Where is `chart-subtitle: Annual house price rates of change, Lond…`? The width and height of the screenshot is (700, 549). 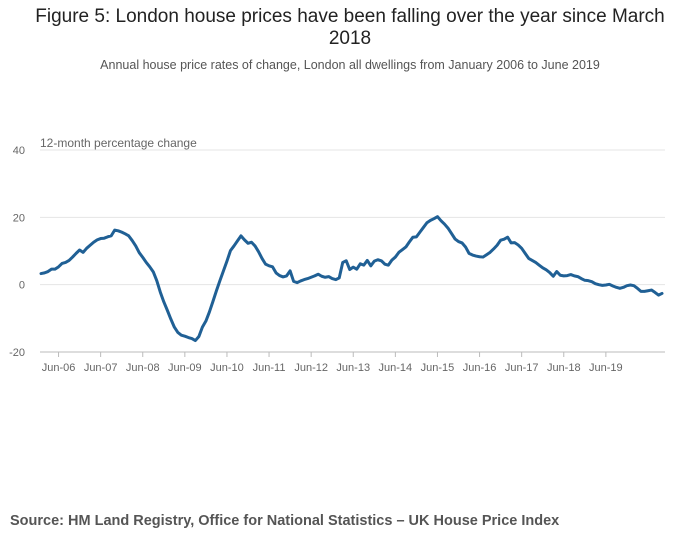 chart-subtitle: Annual house price rates of change, Lond… is located at coordinates (350, 65).